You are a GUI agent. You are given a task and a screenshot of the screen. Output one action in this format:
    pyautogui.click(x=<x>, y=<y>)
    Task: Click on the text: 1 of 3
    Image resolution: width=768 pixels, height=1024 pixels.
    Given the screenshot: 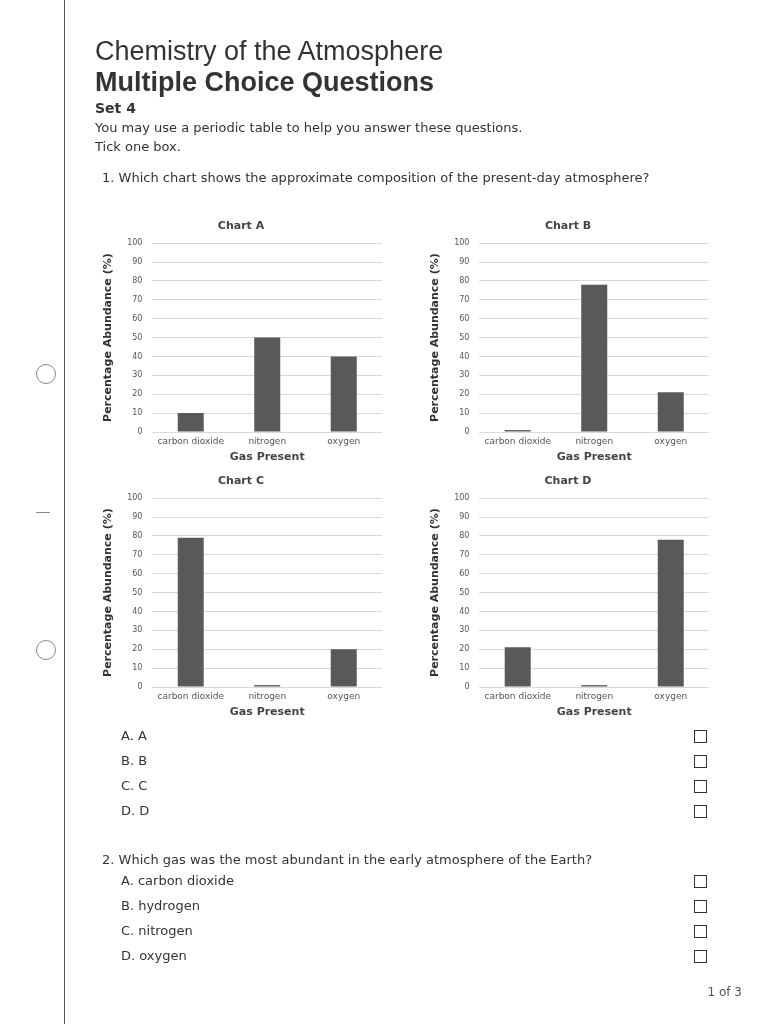 What is the action you would take?
    pyautogui.click(x=724, y=992)
    